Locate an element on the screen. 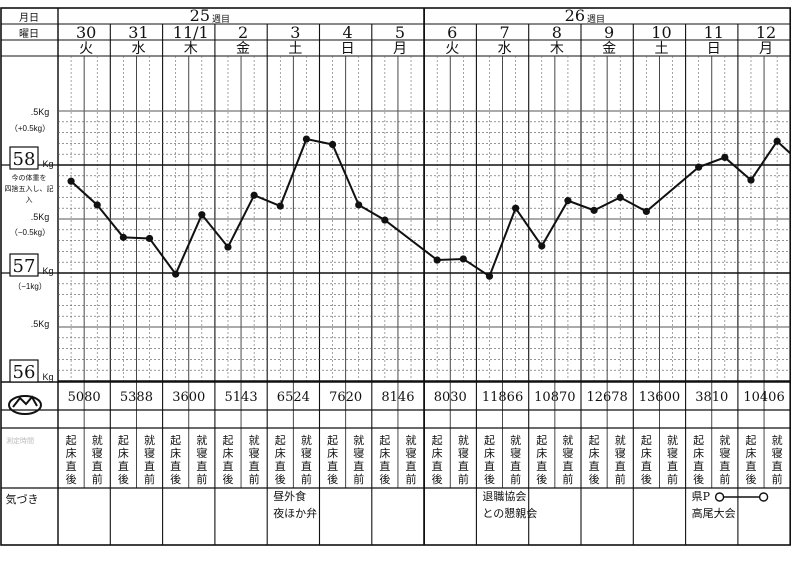 Image resolution: width=800 pixels, height=562 pixels. kg57-value: 57 is located at coordinates (24, 266).